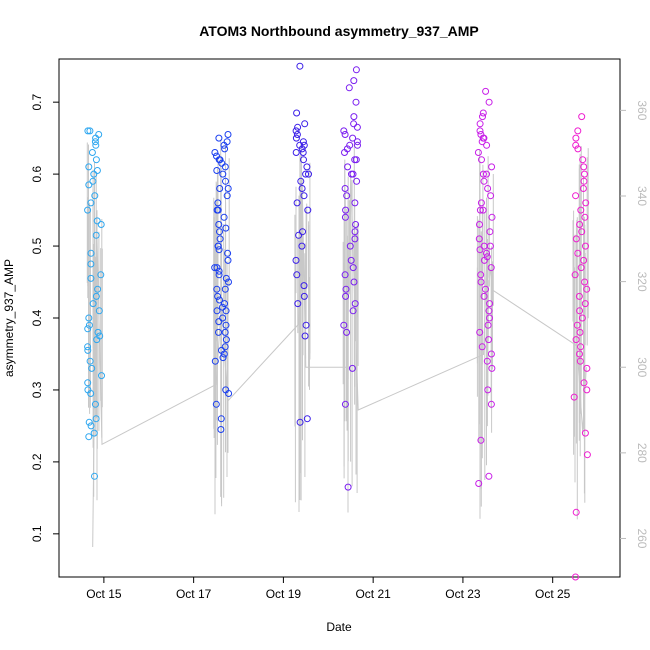  Describe the element at coordinates (339, 31) in the screenshot. I see `chart-title: ATOM3 Northbound asymmetry_937_AMP` at that location.